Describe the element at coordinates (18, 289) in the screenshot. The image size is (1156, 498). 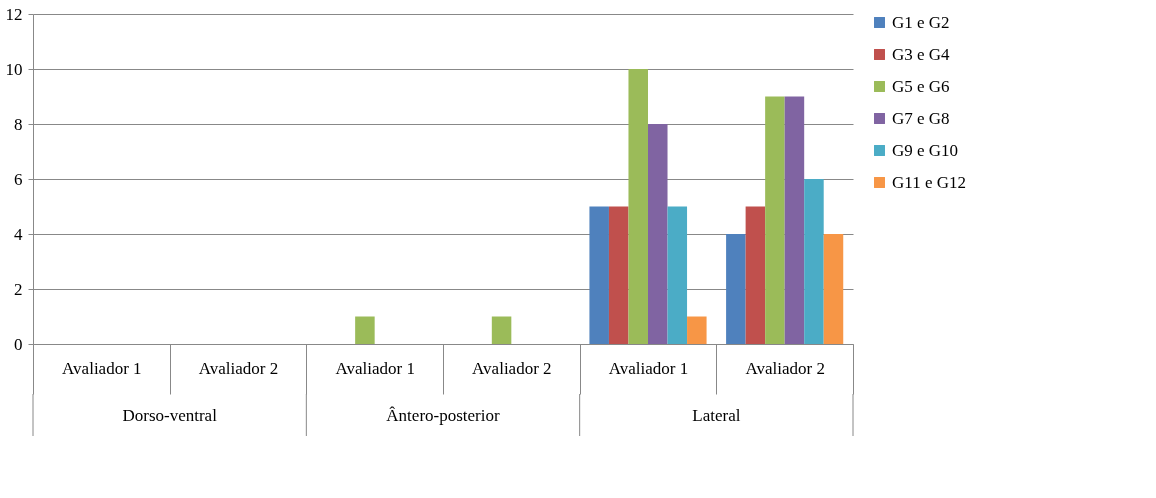
I see `y-tick-label: 2` at that location.